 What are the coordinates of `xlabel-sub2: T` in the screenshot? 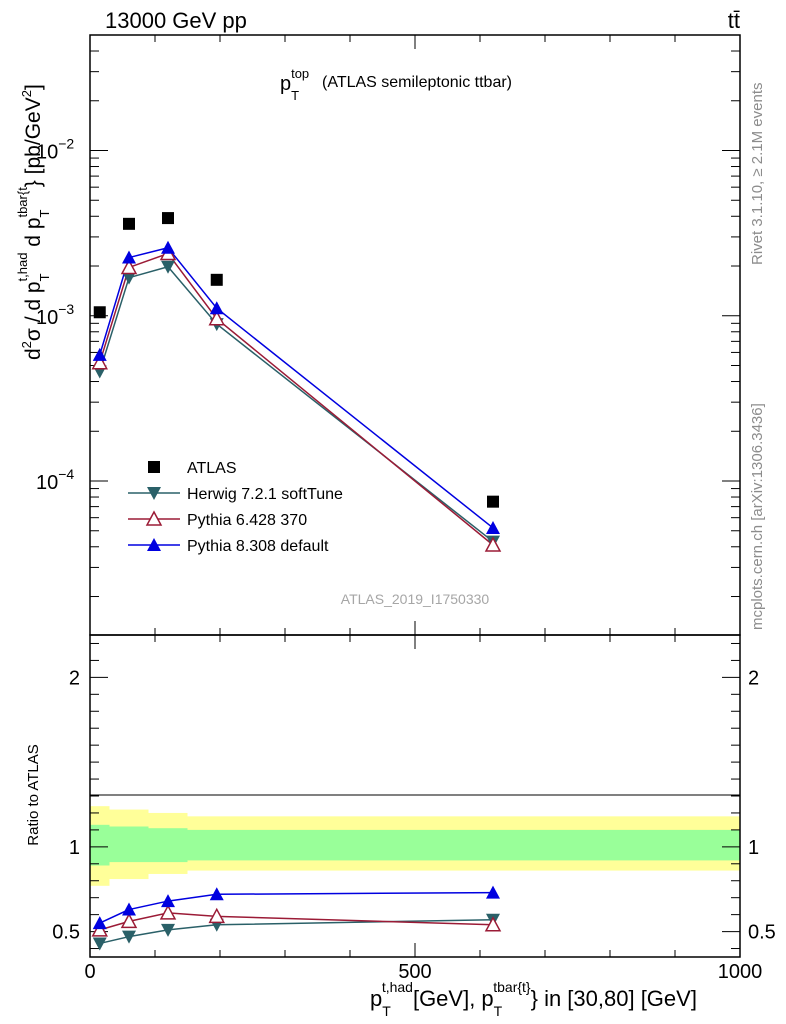 It's located at (498, 1011).